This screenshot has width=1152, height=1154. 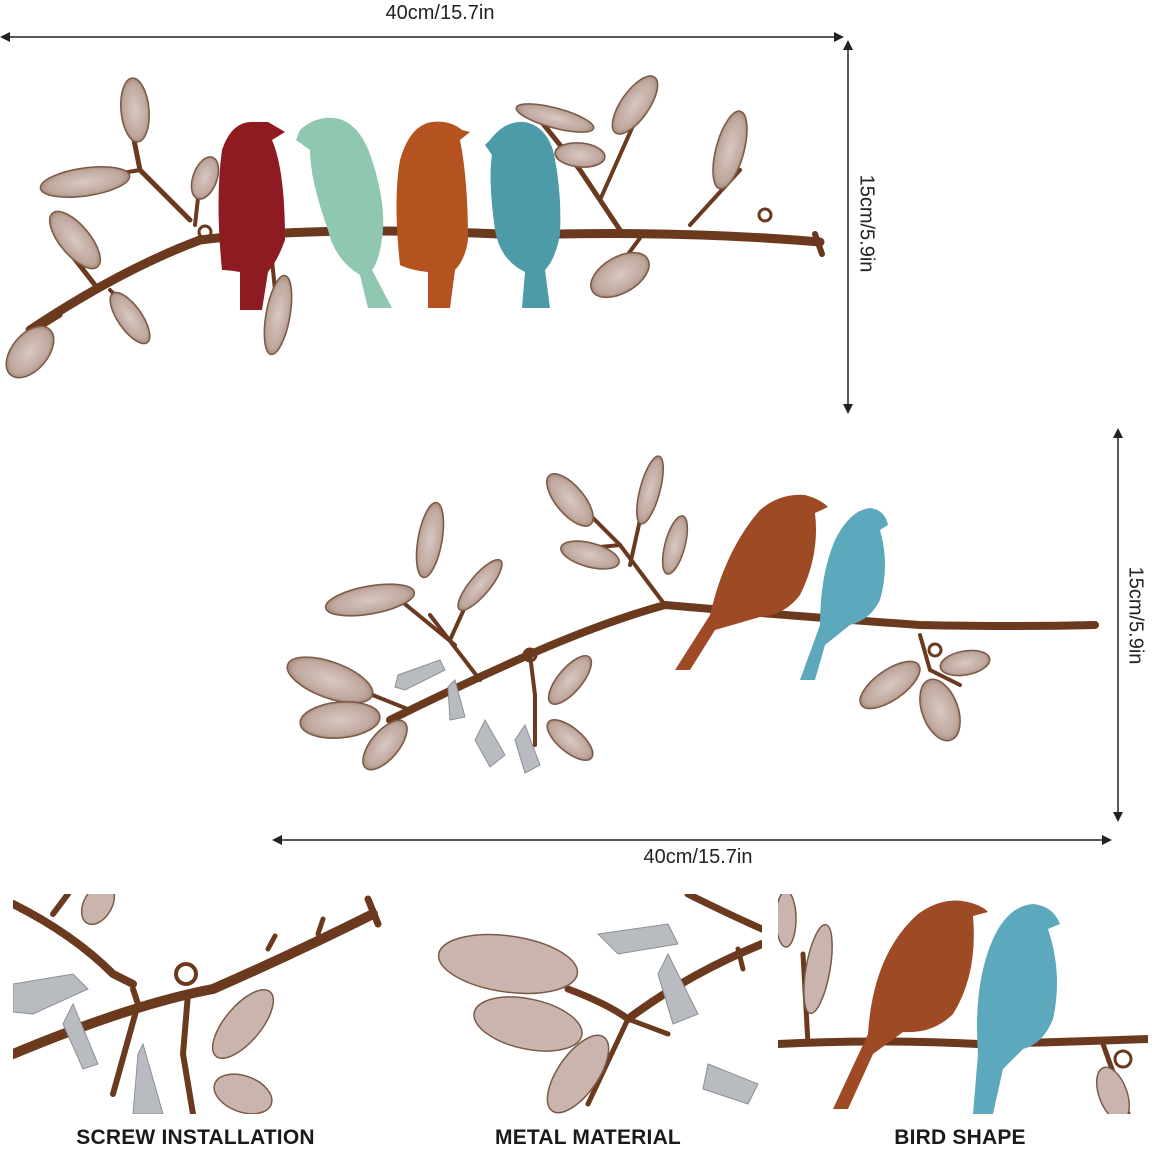 I want to click on middle-width-label: 40cm/15.7in, so click(x=698, y=857).